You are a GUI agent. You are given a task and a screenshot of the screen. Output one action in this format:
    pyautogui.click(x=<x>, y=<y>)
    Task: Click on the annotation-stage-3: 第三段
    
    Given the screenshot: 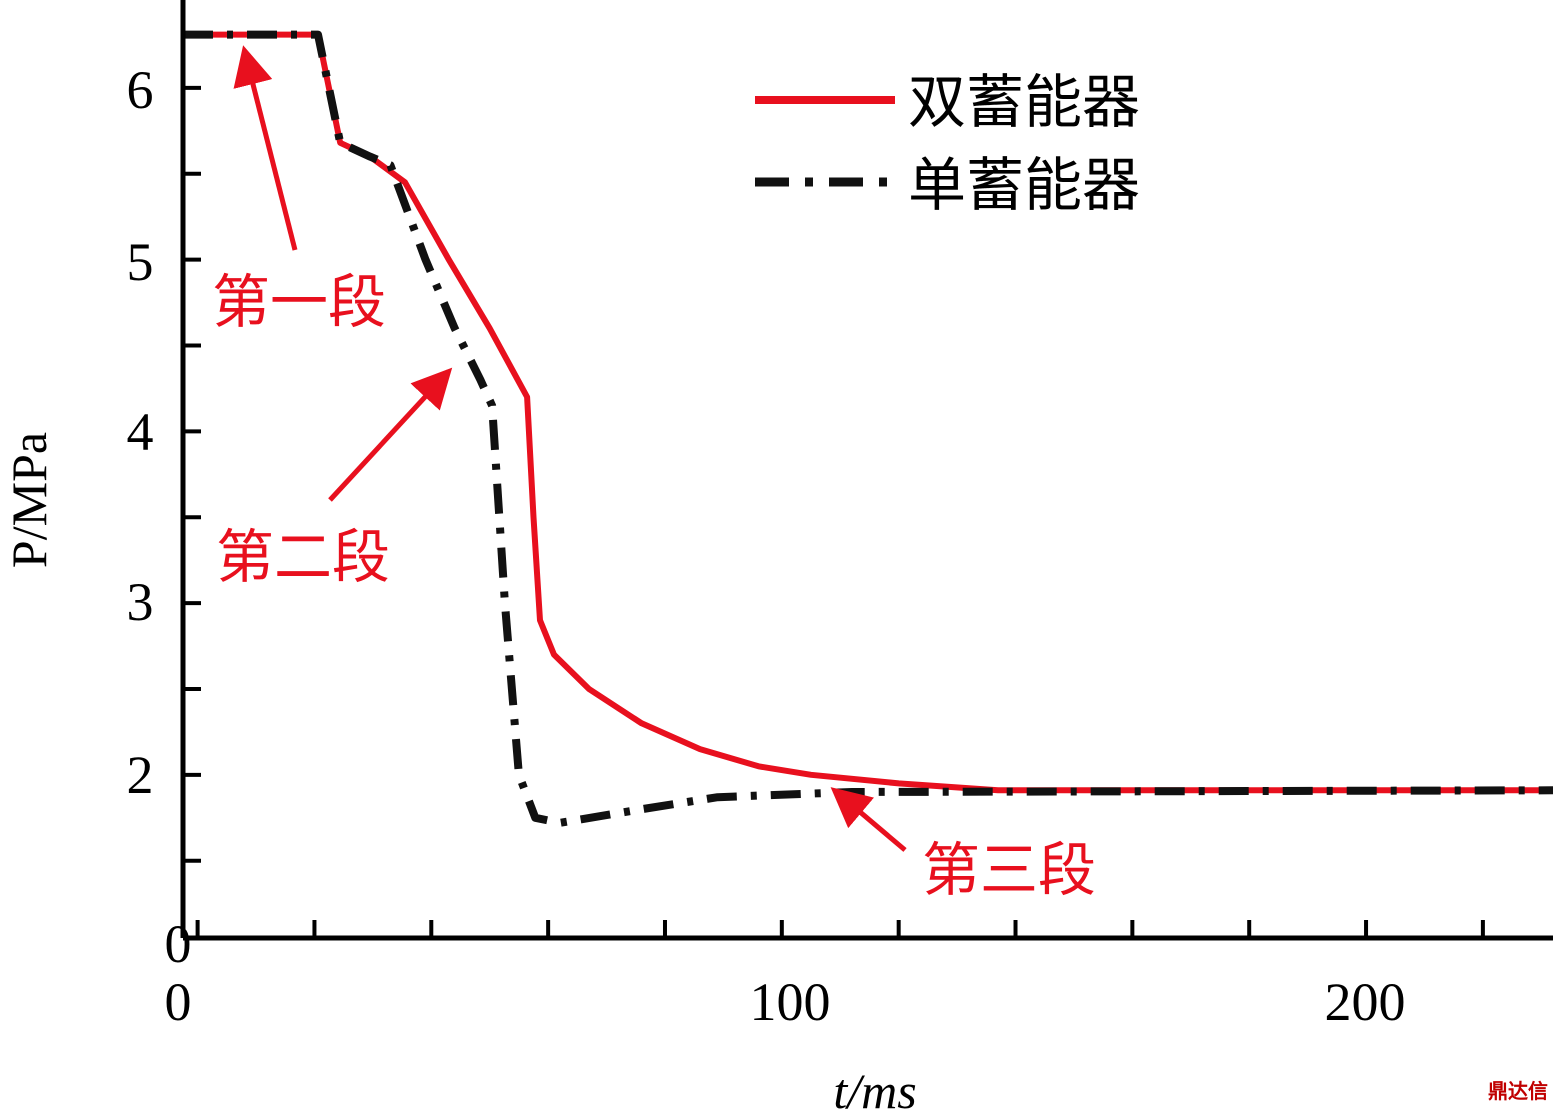 What is the action you would take?
    pyautogui.click(x=1009, y=870)
    